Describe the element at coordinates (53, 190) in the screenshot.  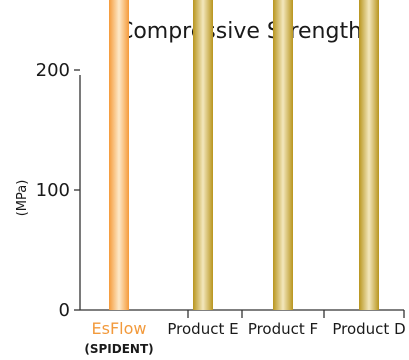
I see `y-tick-label: 100` at that location.